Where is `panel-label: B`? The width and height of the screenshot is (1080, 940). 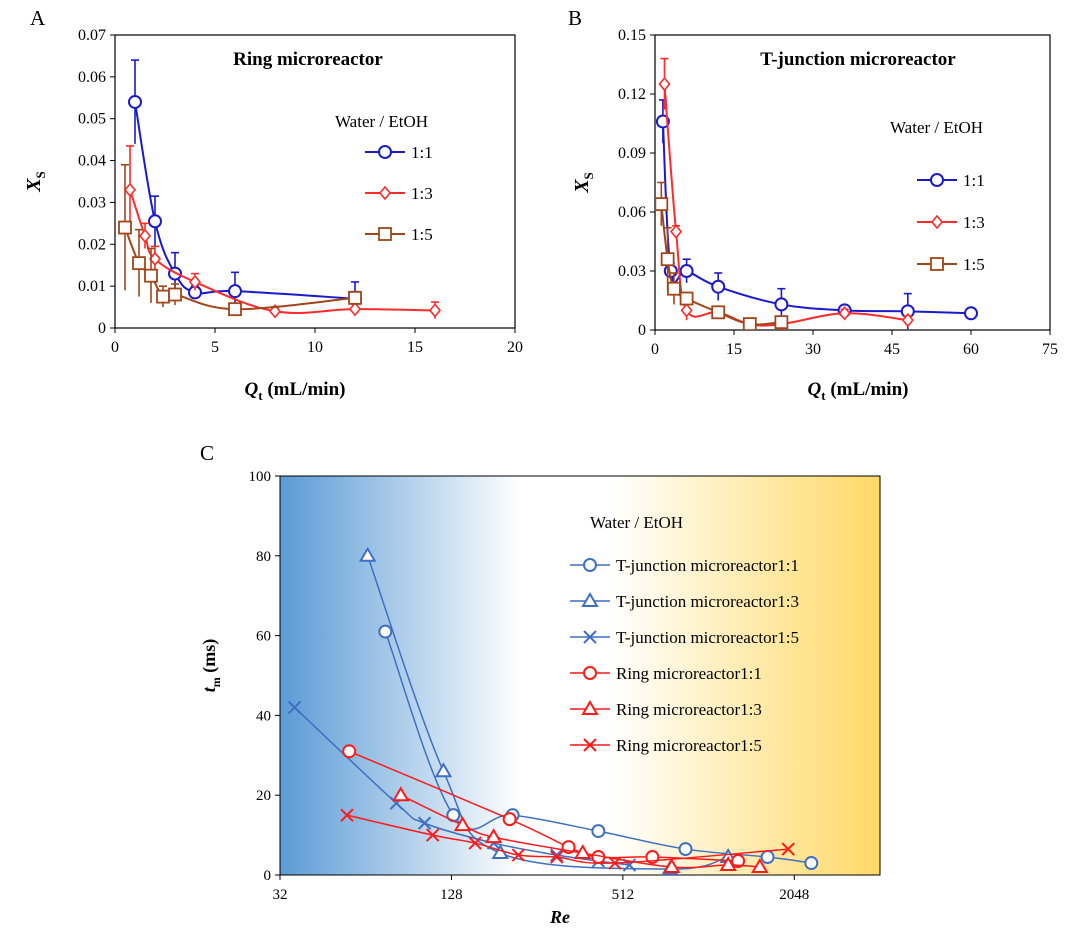 panel-label: B is located at coordinates (575, 18).